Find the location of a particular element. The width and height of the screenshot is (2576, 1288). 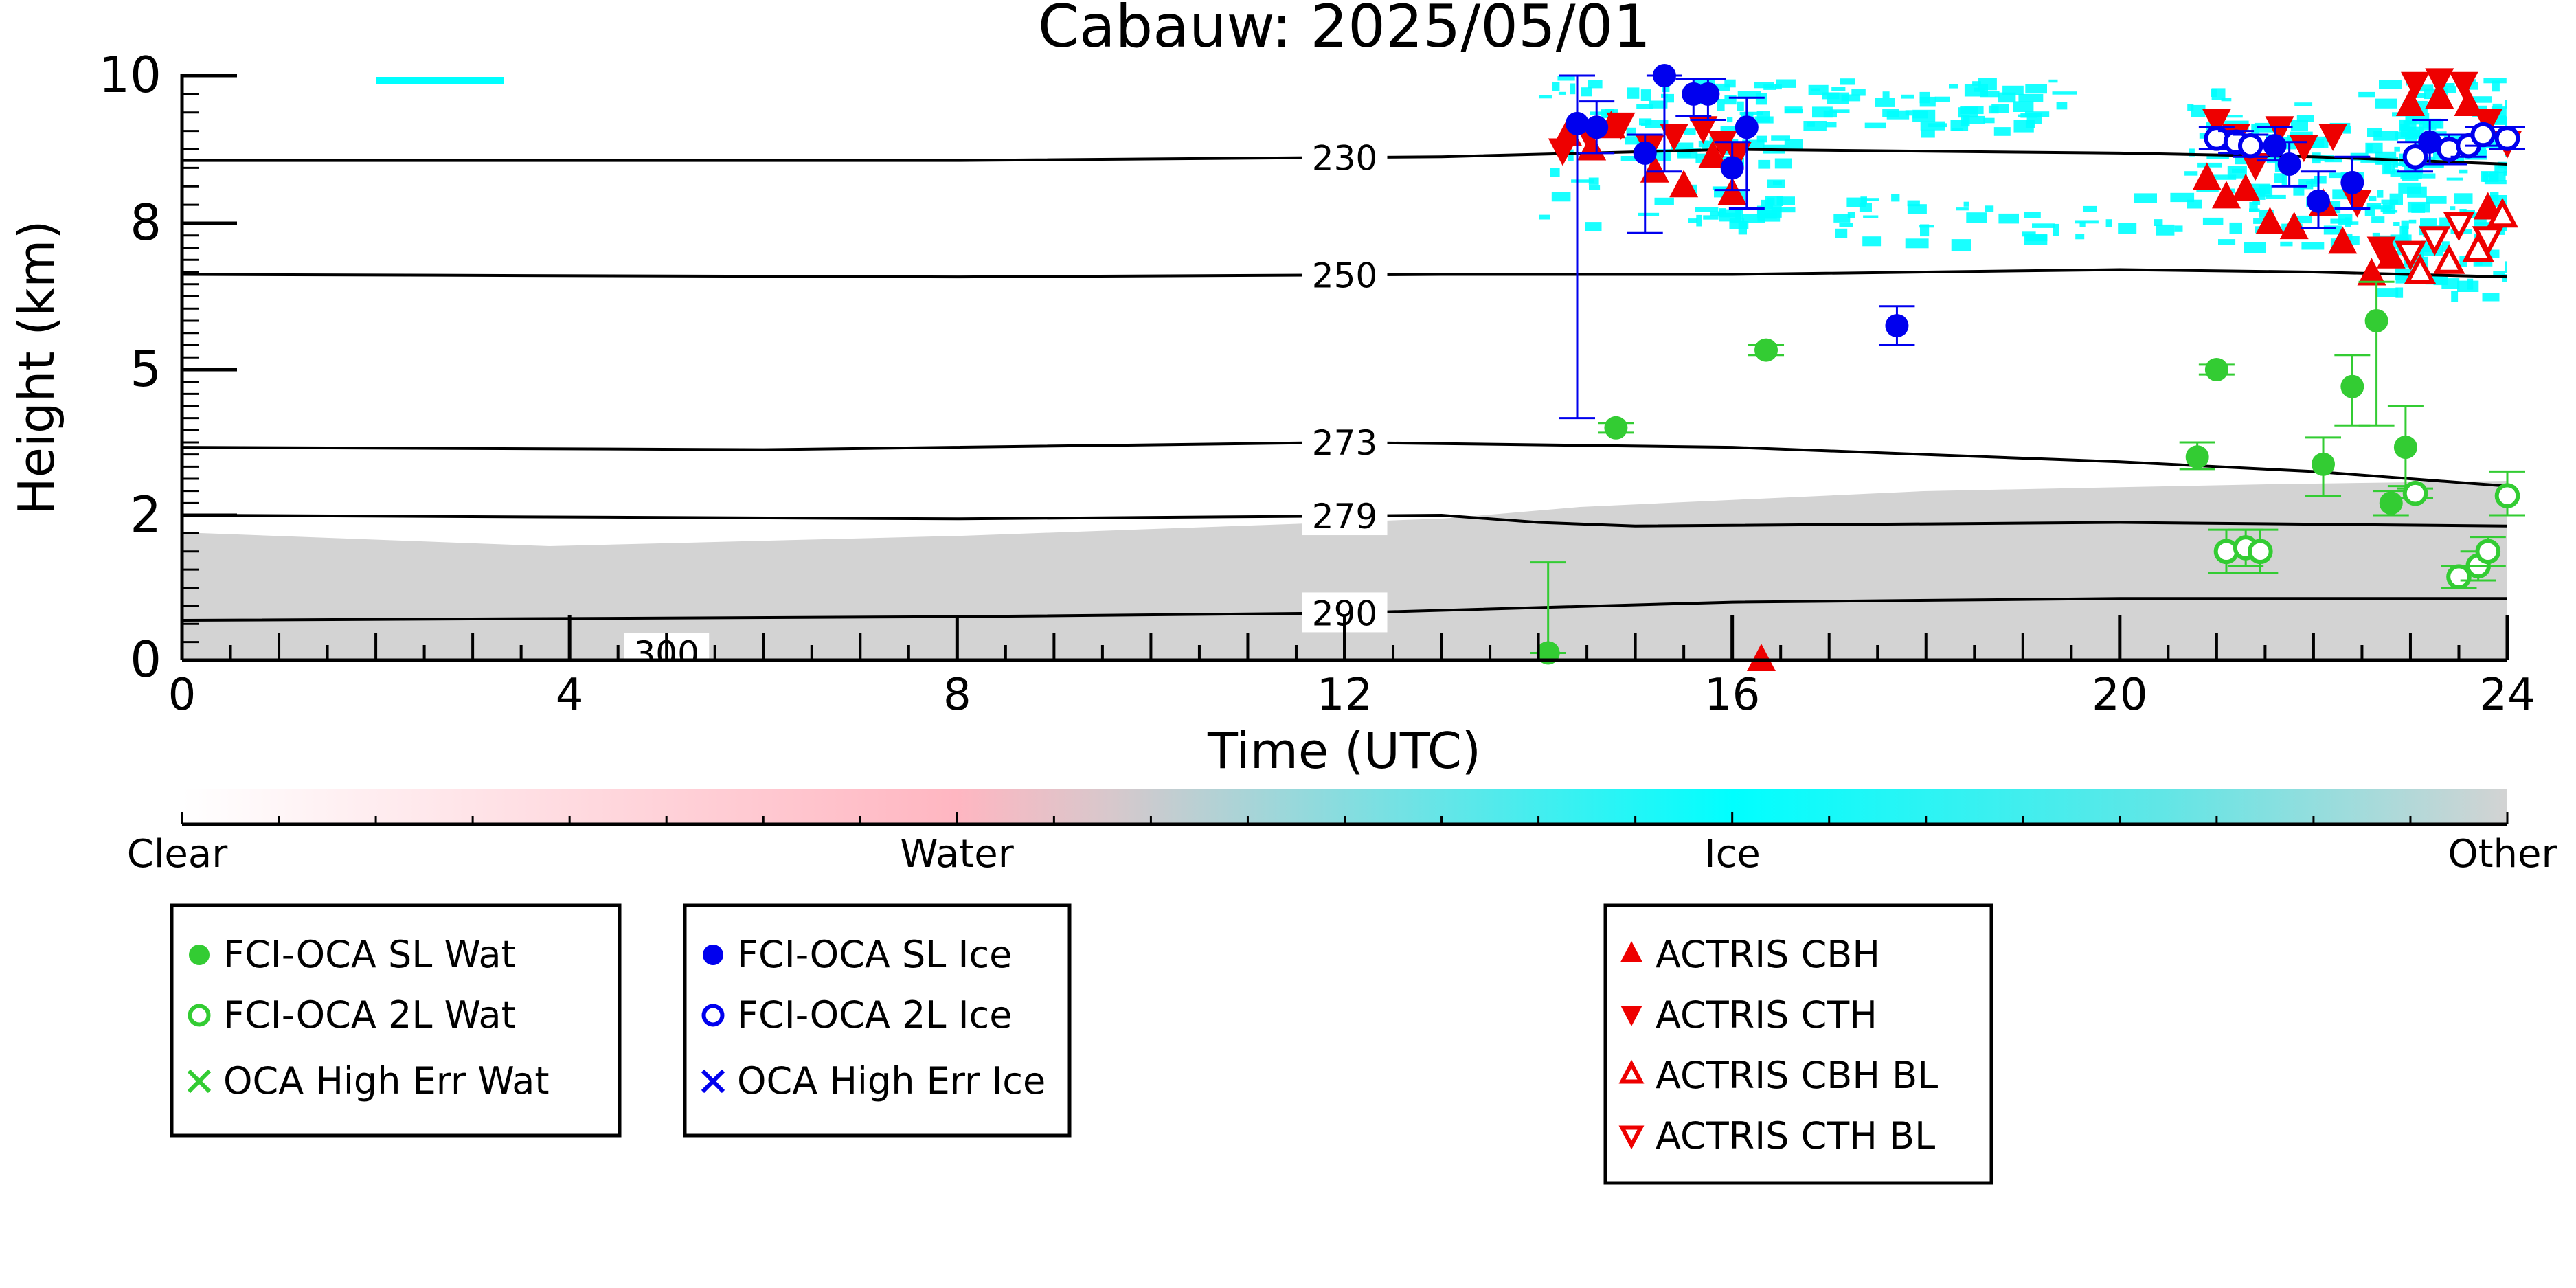

x-tick-label: 24 is located at coordinates (2507, 695).